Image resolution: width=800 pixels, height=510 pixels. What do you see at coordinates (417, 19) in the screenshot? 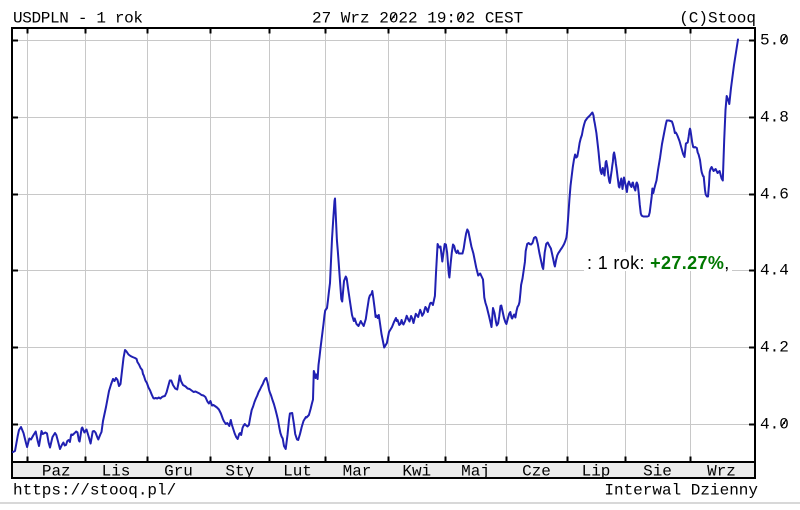
I see `svg-text: 27 Wrz 2022 19:02 CEST` at bounding box center [417, 19].